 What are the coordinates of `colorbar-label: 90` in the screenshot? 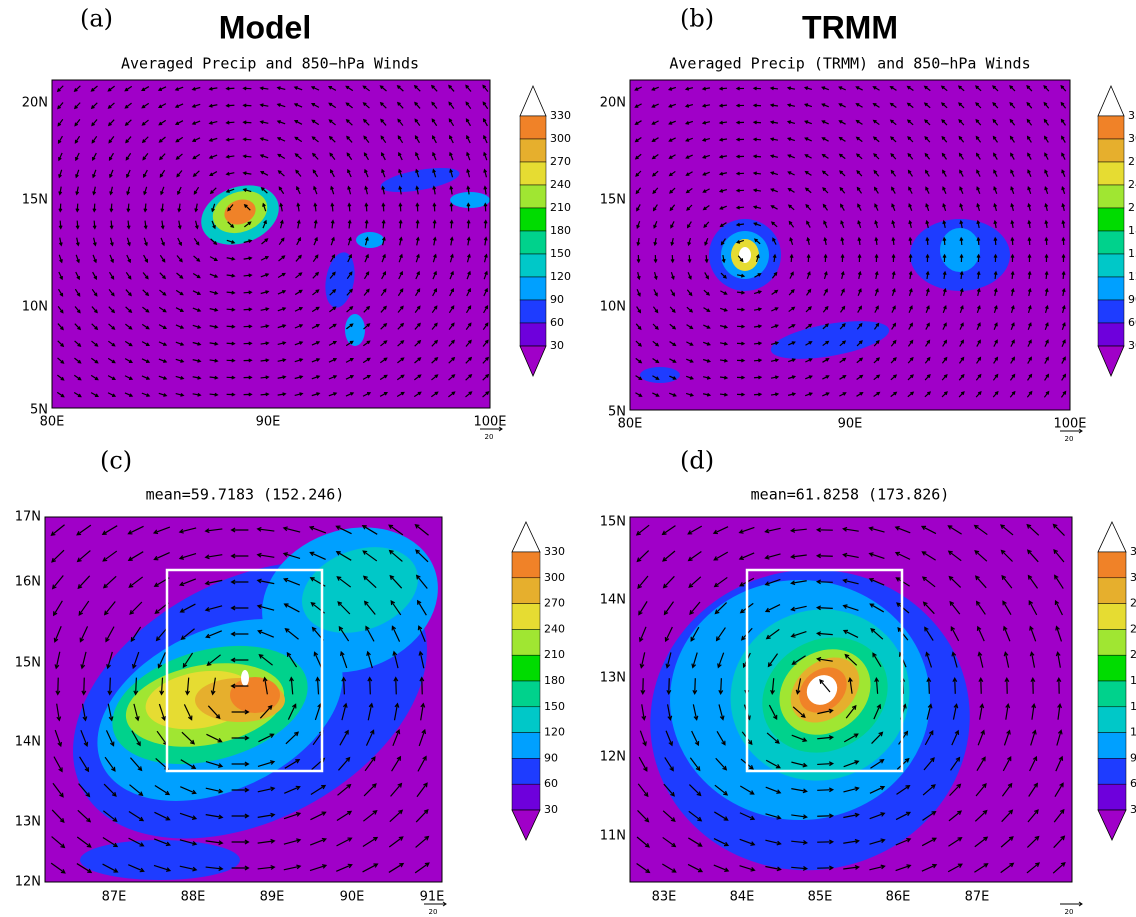 It's located at (1132, 299).